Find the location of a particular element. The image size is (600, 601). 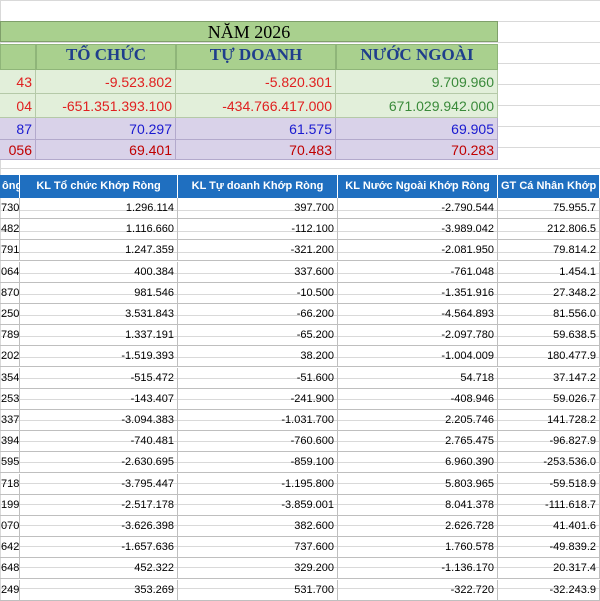

table-cell: -241.900 is located at coordinates (258, 399).